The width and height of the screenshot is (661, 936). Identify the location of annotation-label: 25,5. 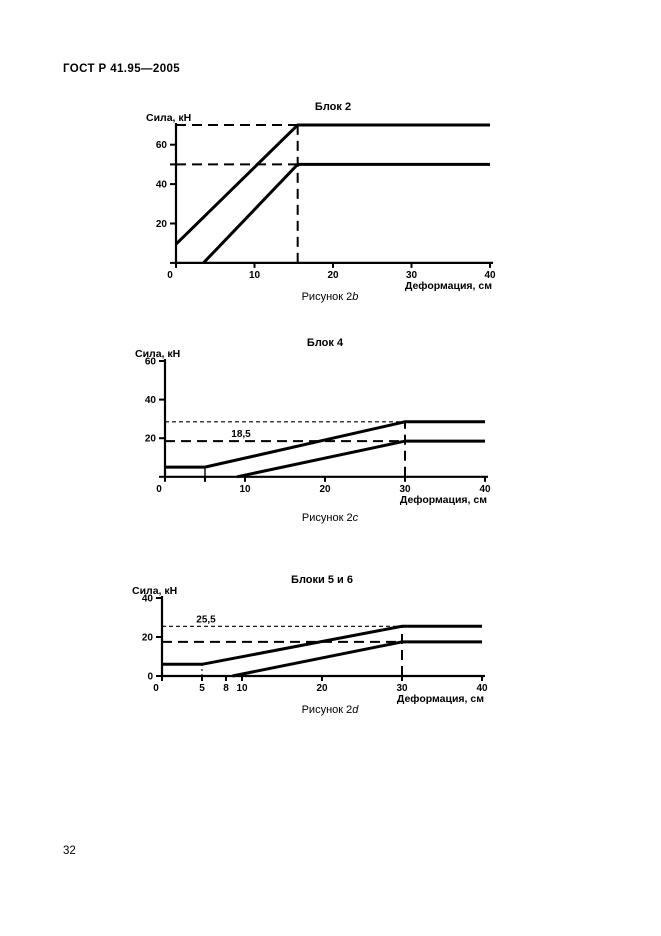
(206, 619).